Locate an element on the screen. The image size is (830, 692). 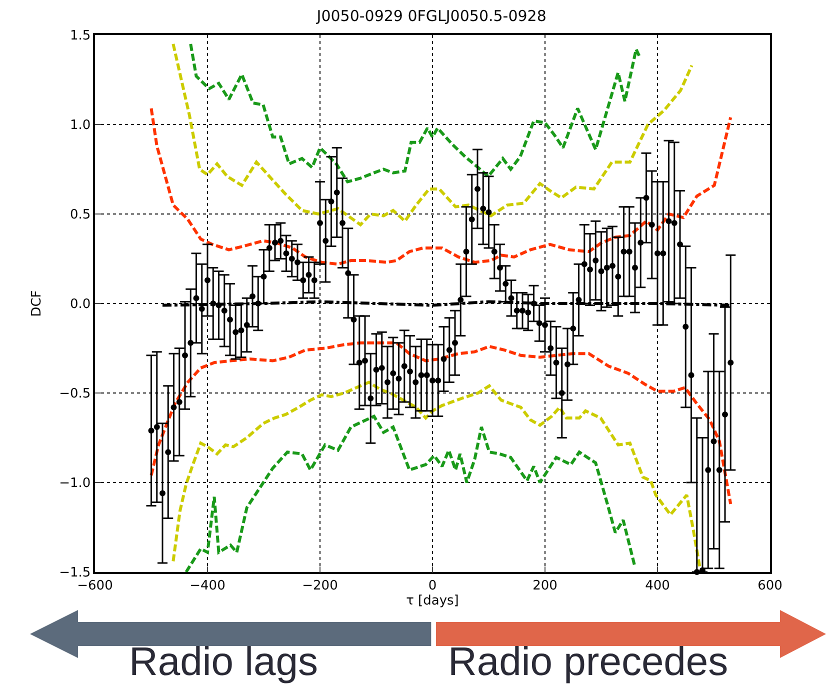
y-tick-label: 1.5 is located at coordinates (80, 36).